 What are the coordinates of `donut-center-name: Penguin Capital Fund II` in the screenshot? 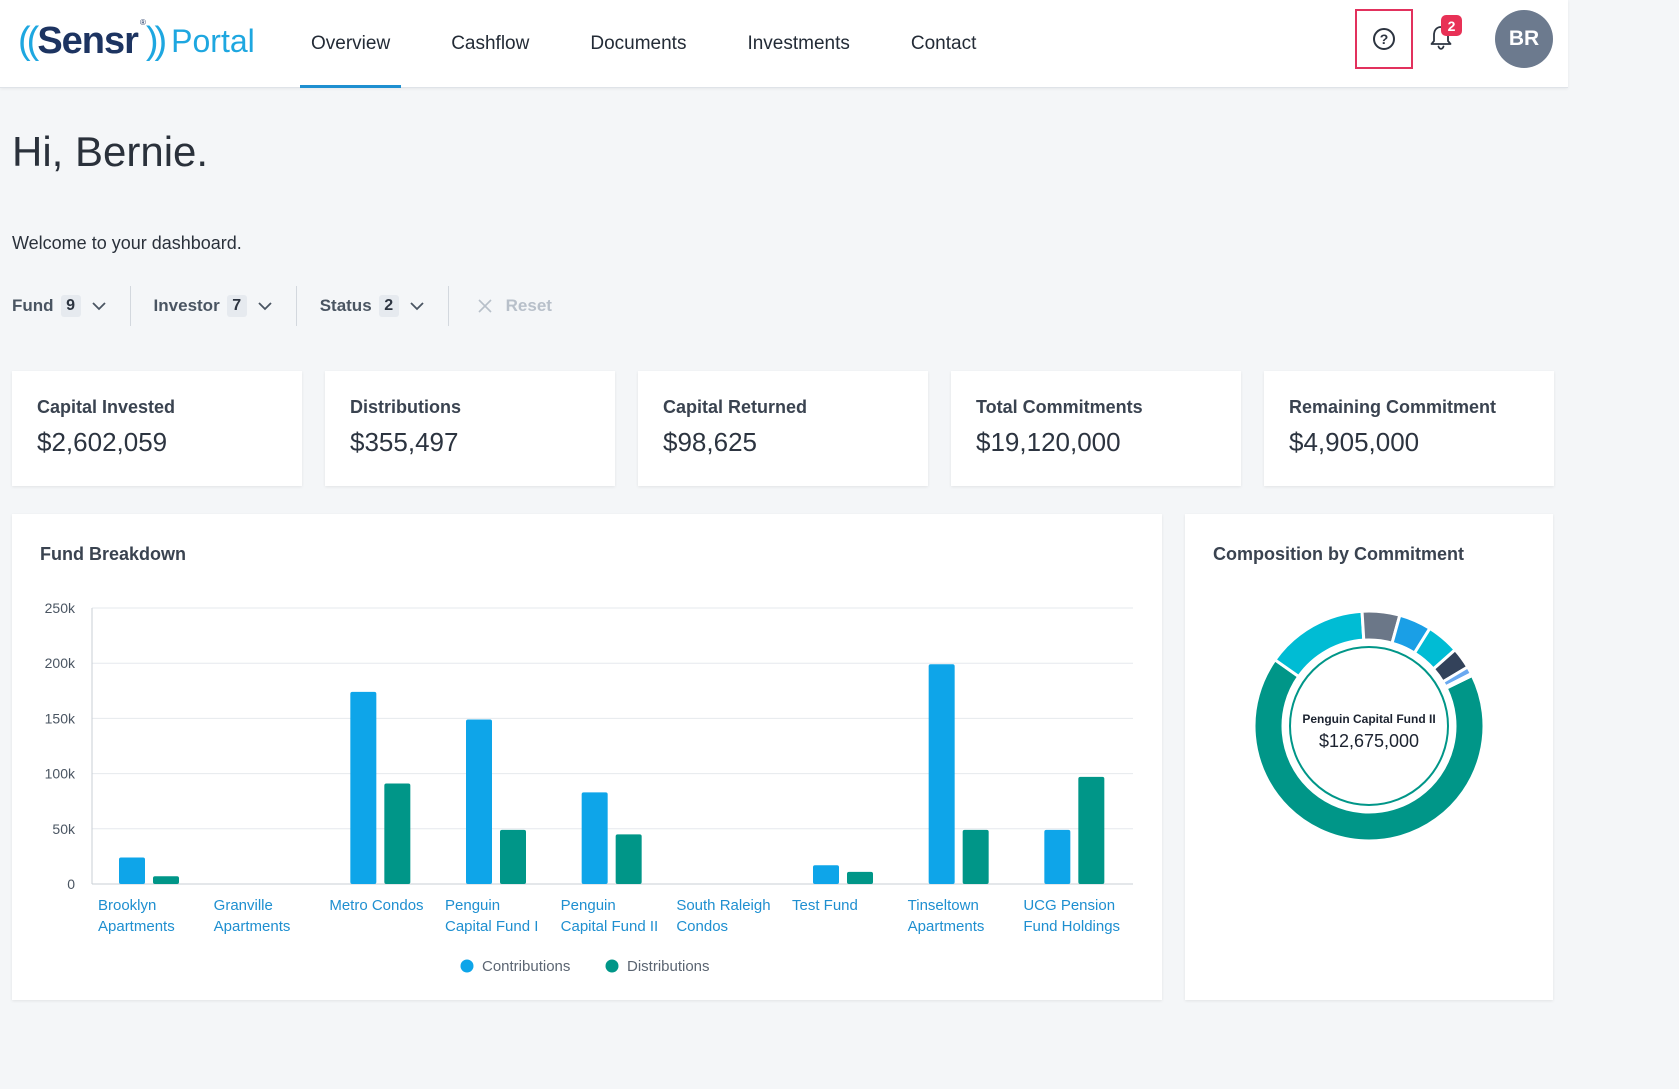 It's located at (1368, 719).